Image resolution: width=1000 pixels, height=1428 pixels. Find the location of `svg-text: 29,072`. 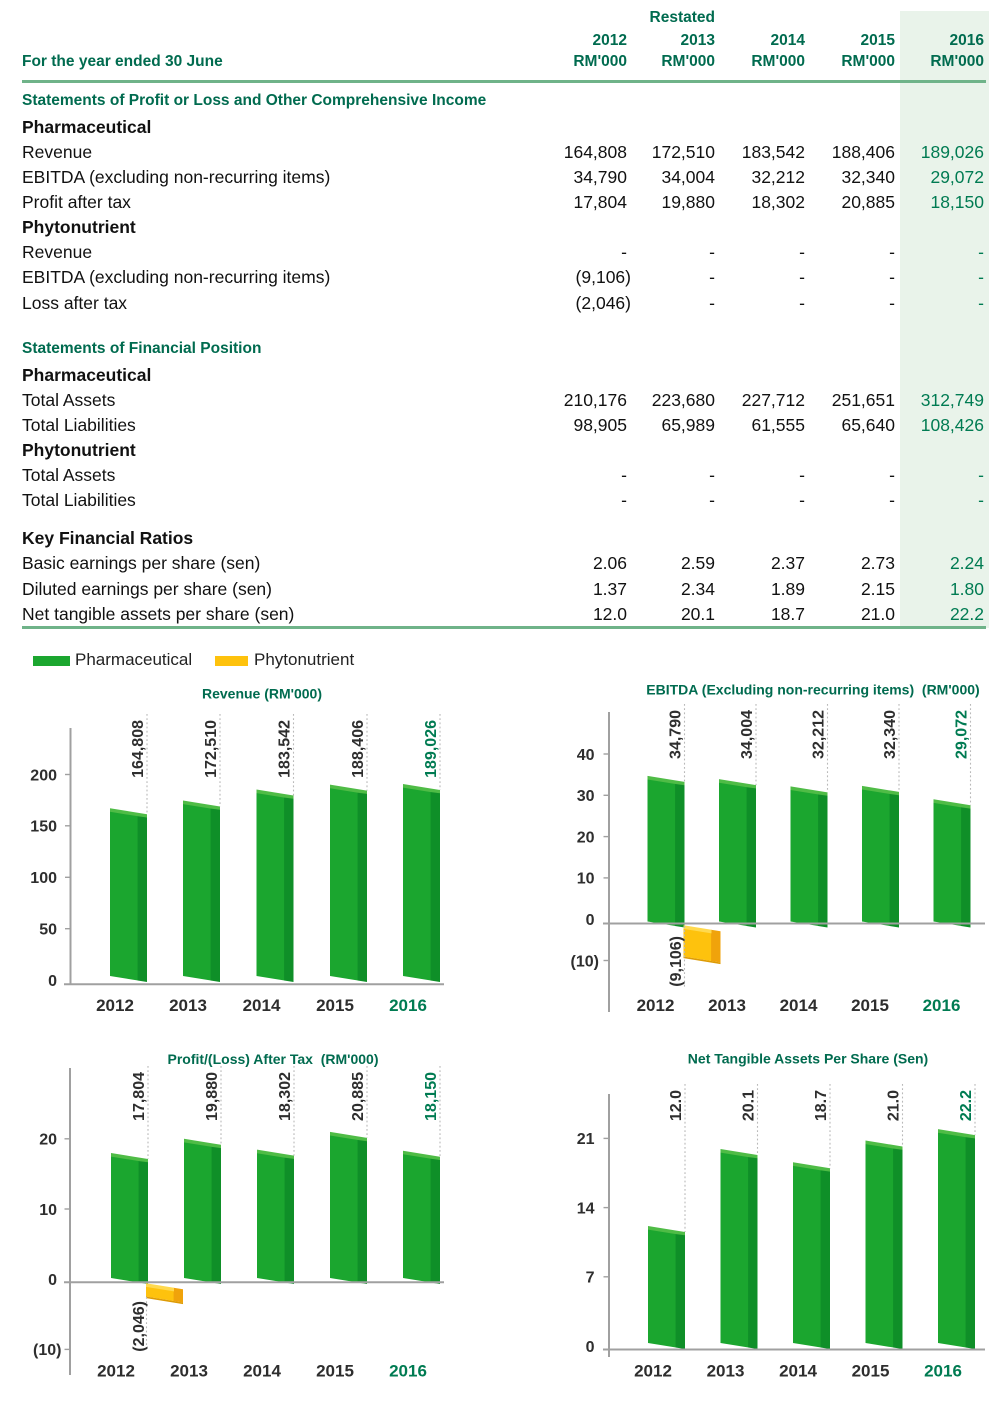

svg-text: 29,072 is located at coordinates (962, 734).